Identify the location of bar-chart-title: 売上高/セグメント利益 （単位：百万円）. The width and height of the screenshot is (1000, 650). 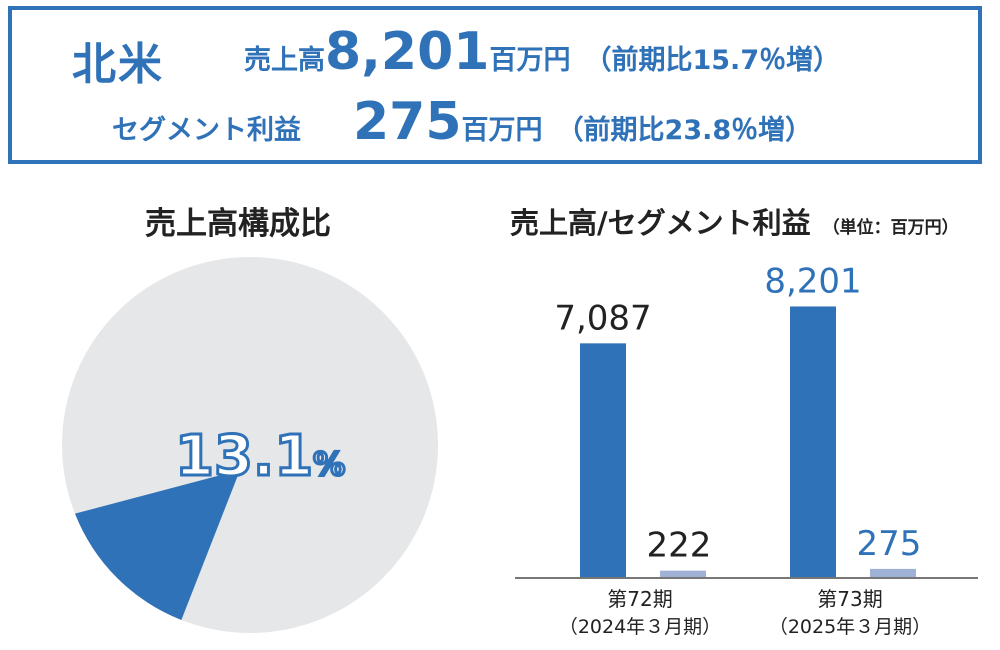
(734, 221).